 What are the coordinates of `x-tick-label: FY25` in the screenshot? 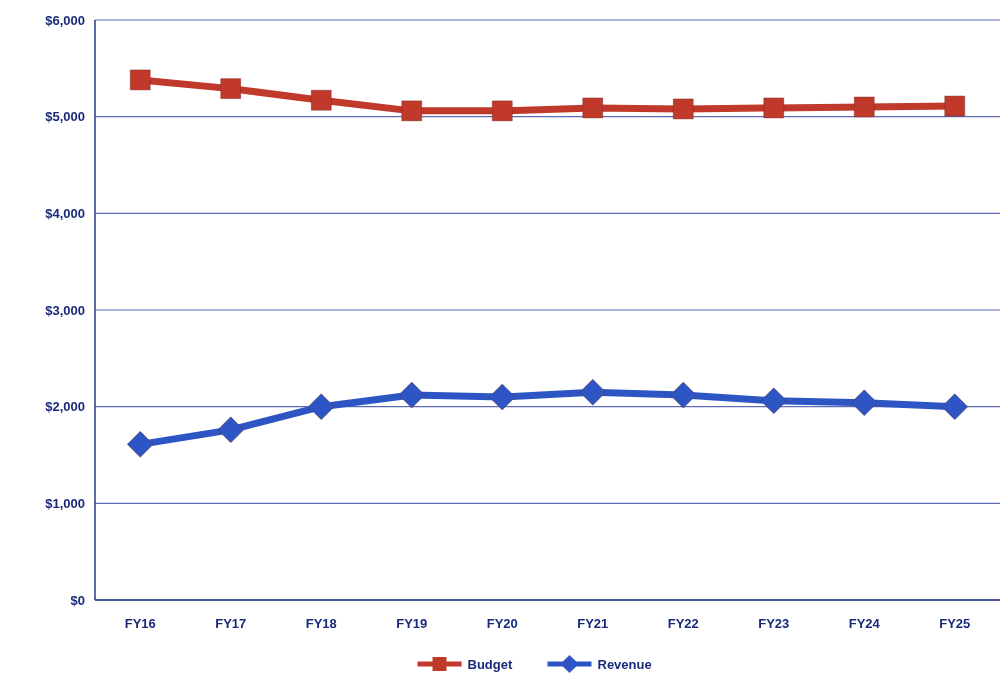 It's located at (955, 623).